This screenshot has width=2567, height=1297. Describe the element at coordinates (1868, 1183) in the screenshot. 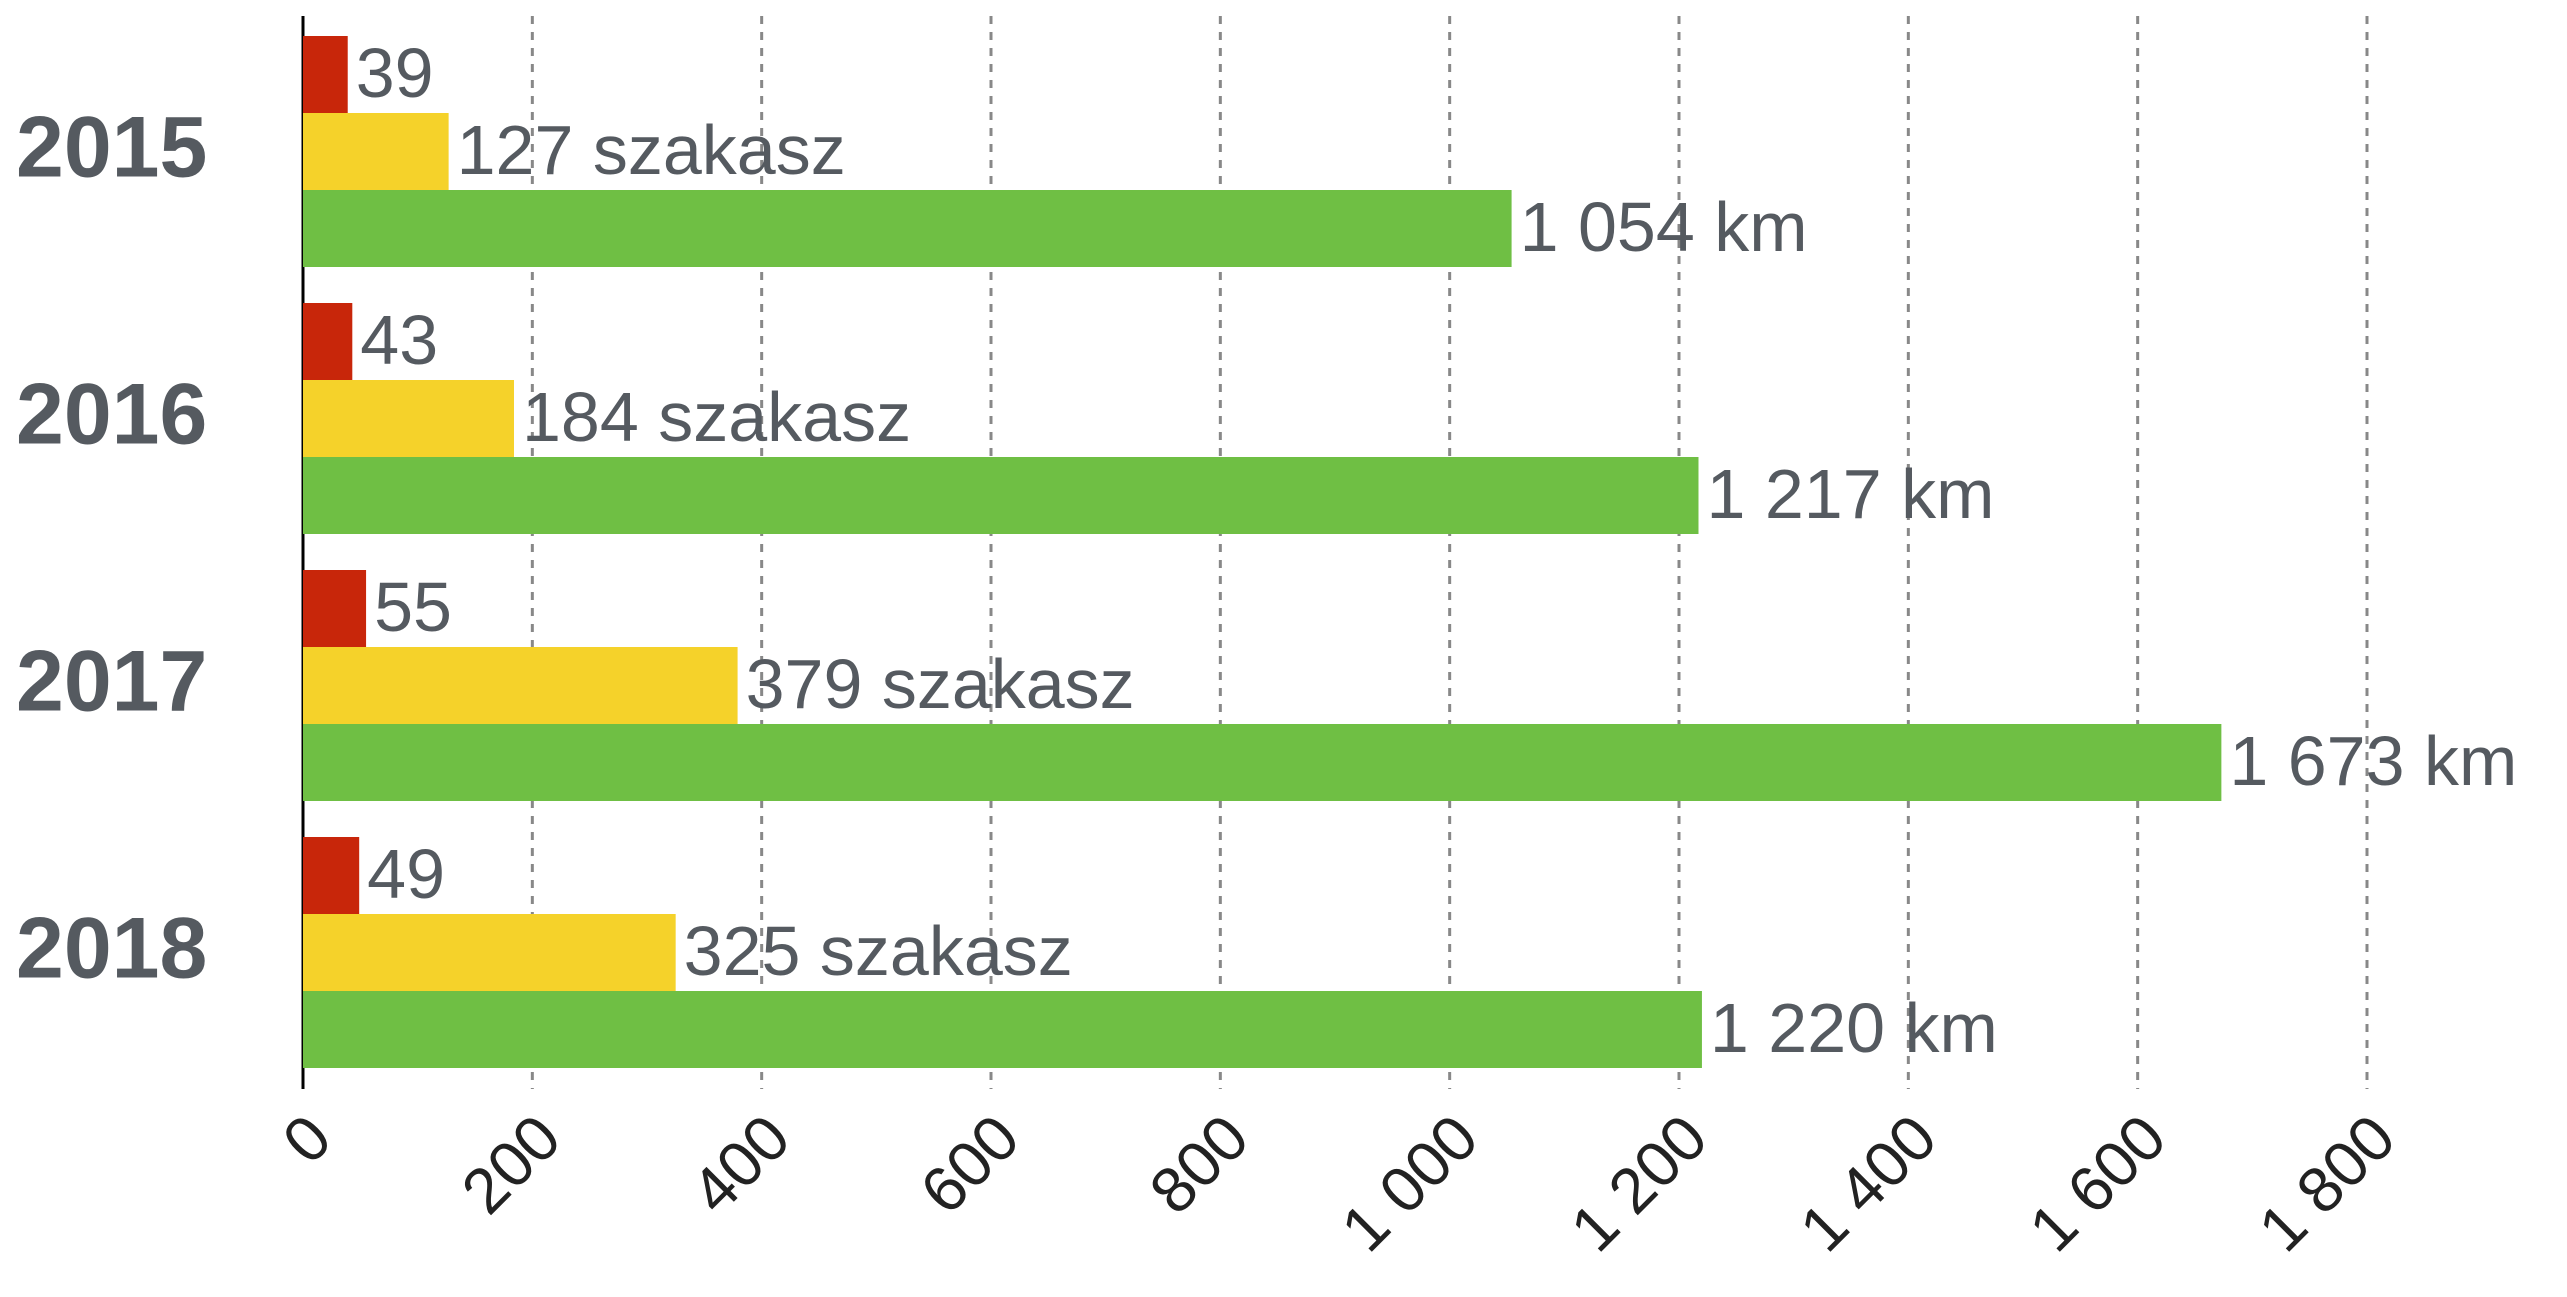

I see `x-tick-label: 1 400` at that location.